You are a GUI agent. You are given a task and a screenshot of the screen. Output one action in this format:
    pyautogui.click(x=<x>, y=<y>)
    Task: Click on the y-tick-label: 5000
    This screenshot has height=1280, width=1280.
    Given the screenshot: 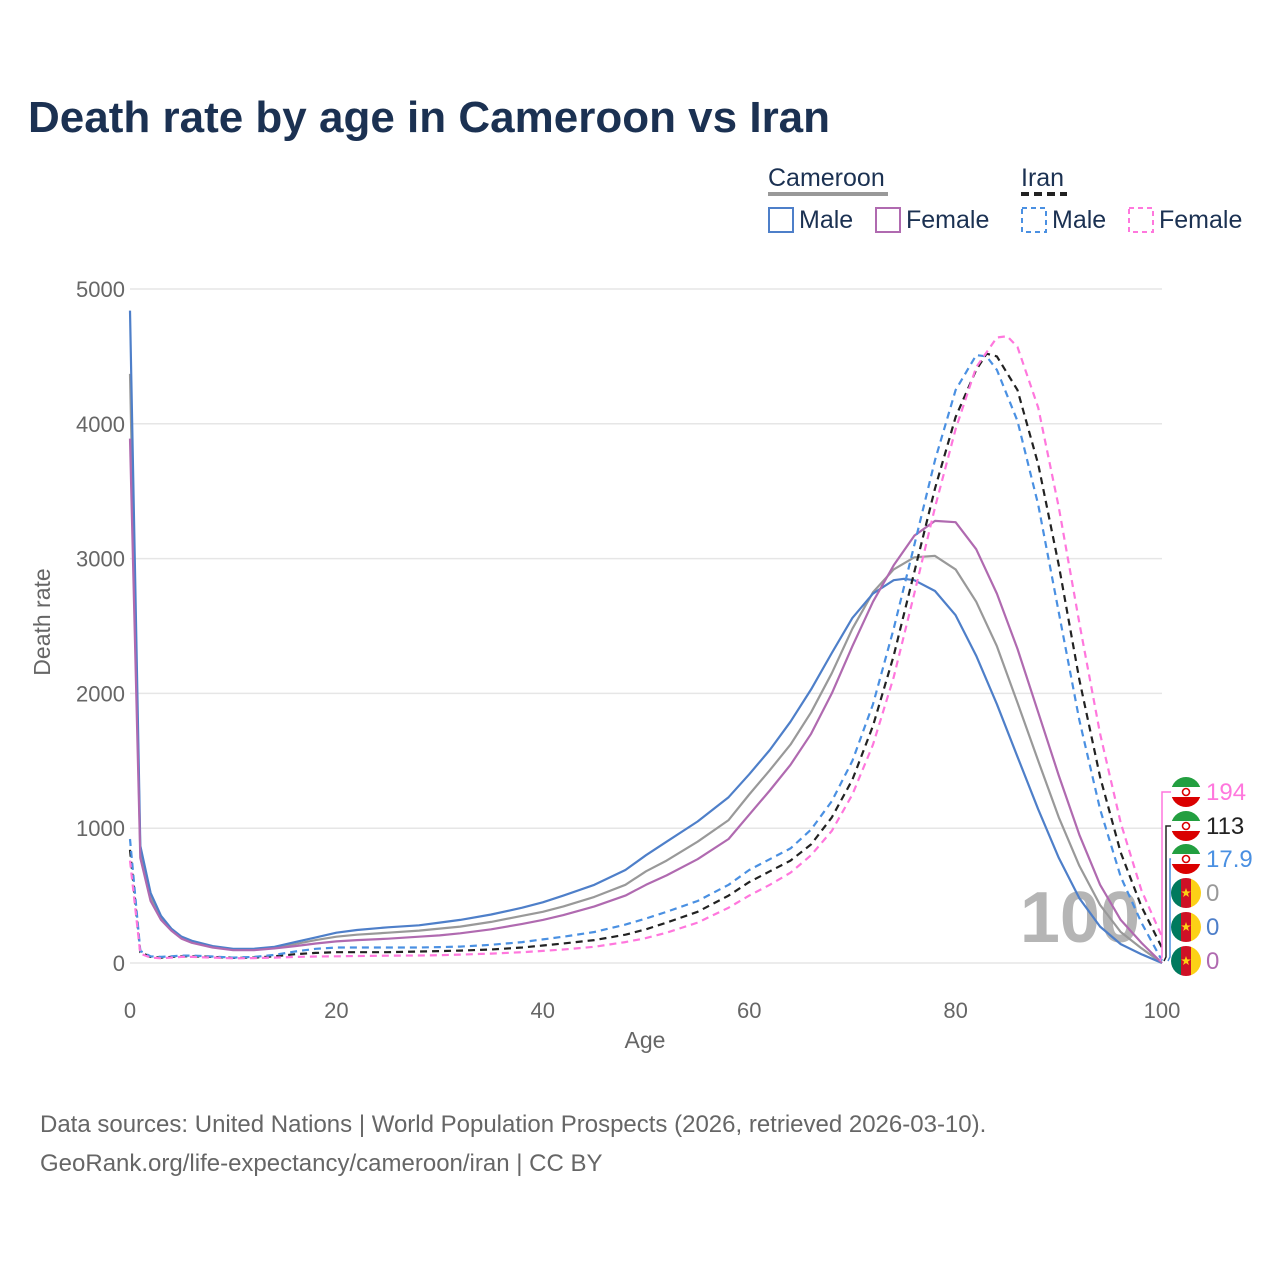 What is the action you would take?
    pyautogui.click(x=100, y=289)
    